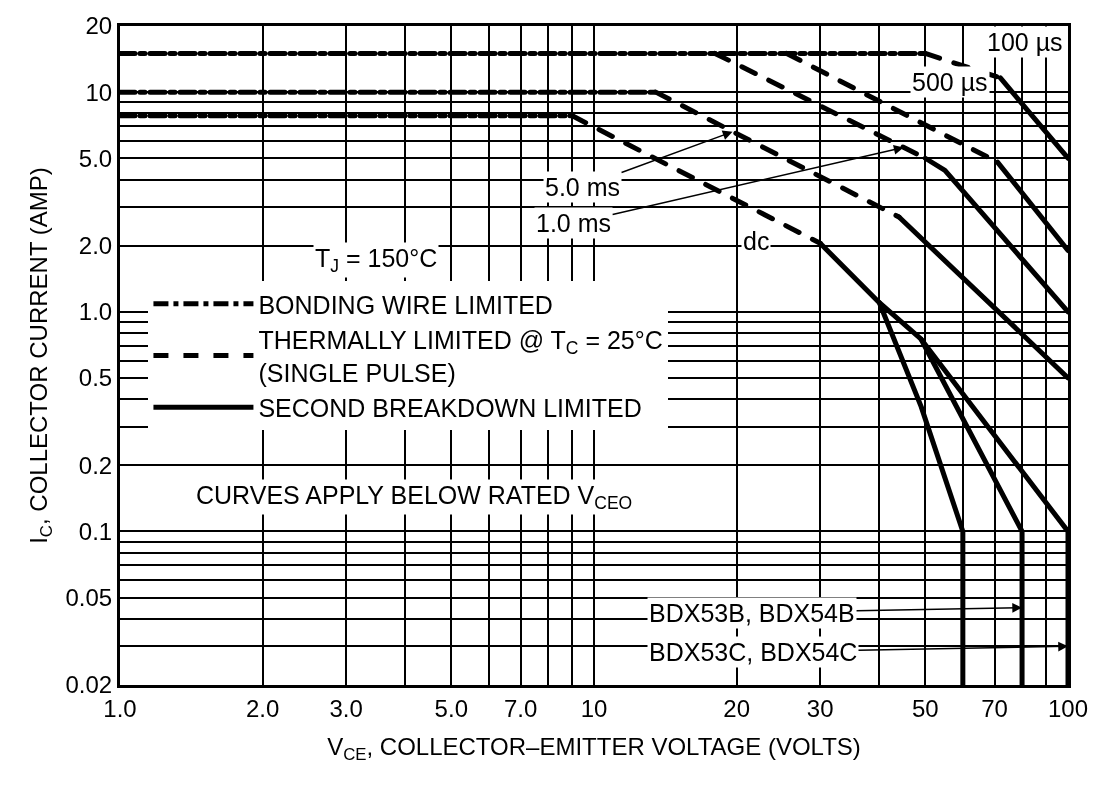  I want to click on x-tick-label: 7.0, so click(520, 708).